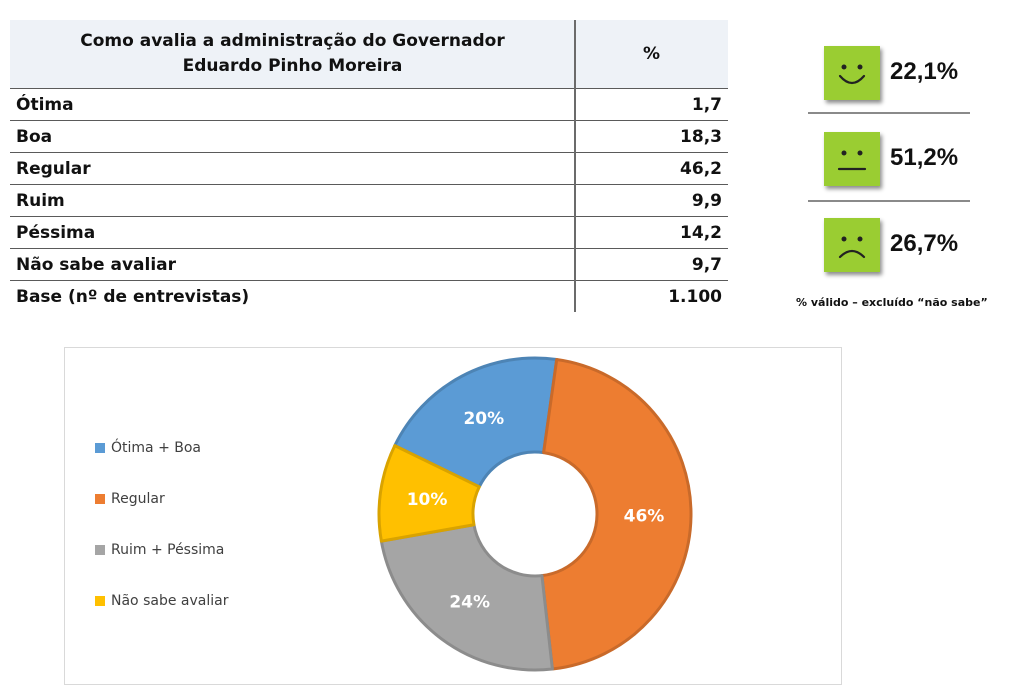 The height and width of the screenshot is (687, 1024). Describe the element at coordinates (45, 105) in the screenshot. I see `row-label: Ótima` at that location.